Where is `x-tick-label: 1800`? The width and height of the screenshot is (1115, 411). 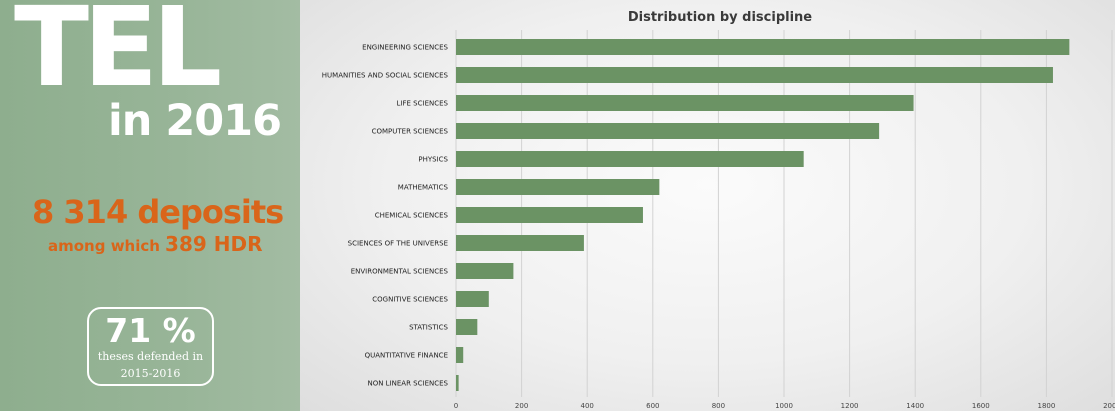
x-tick-label: 1800 is located at coordinates (1046, 406).